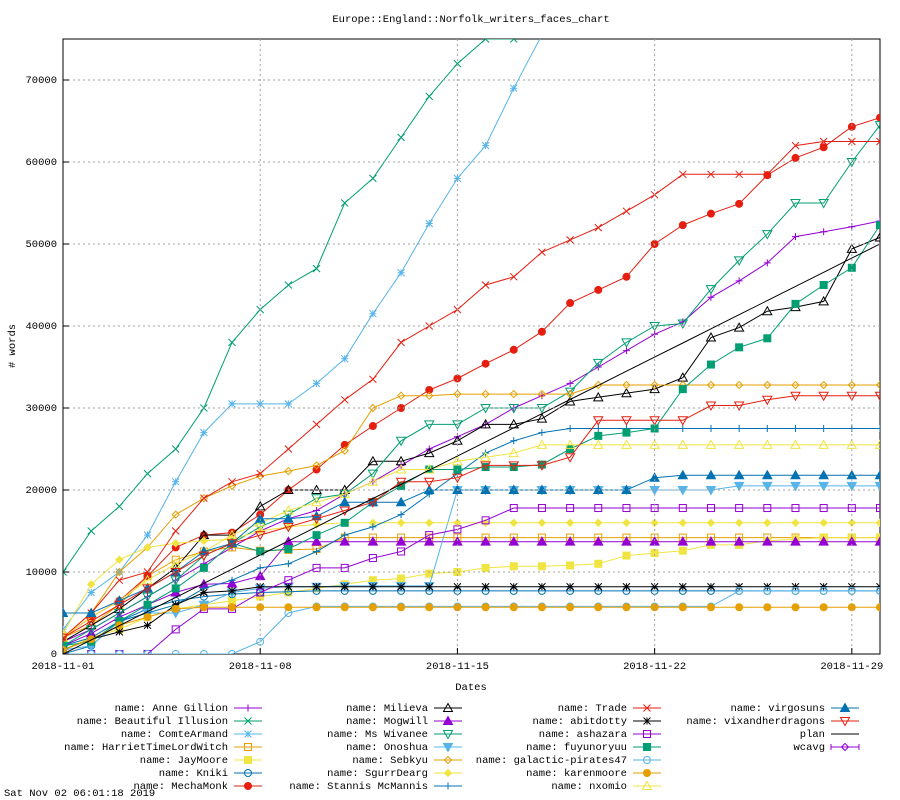 The height and width of the screenshot is (800, 900). What do you see at coordinates (387, 722) in the screenshot?
I see `legend-label: name: Mogwill` at bounding box center [387, 722].